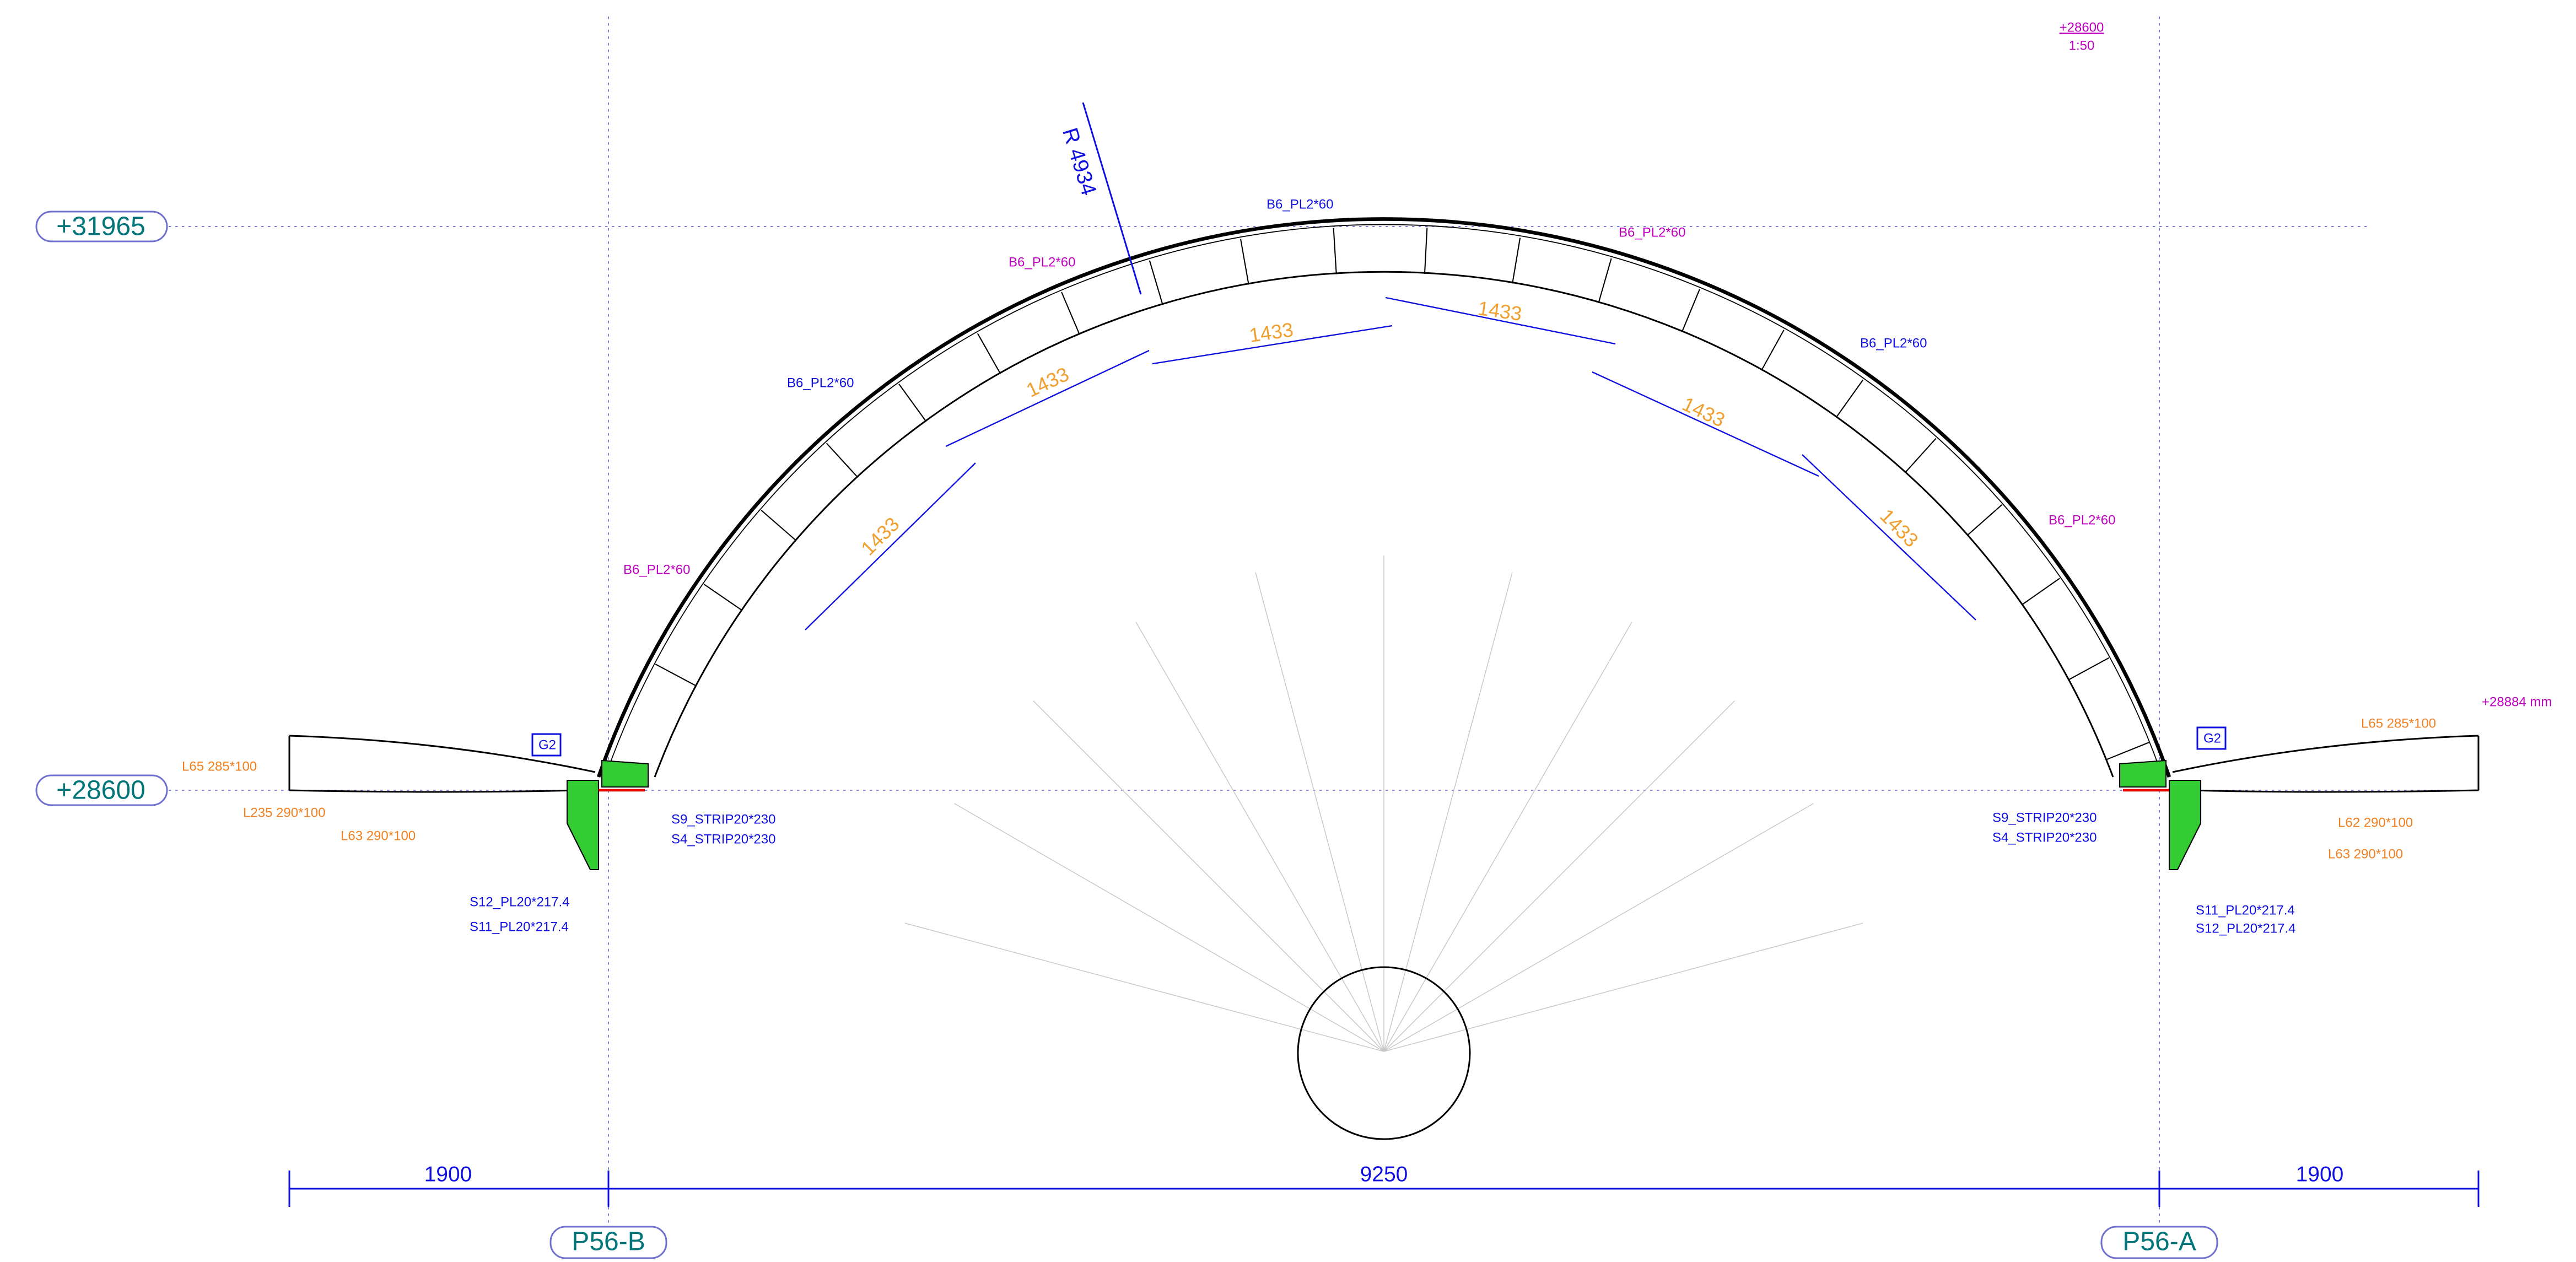  I want to click on axis-label: P56-A, so click(2159, 1241).